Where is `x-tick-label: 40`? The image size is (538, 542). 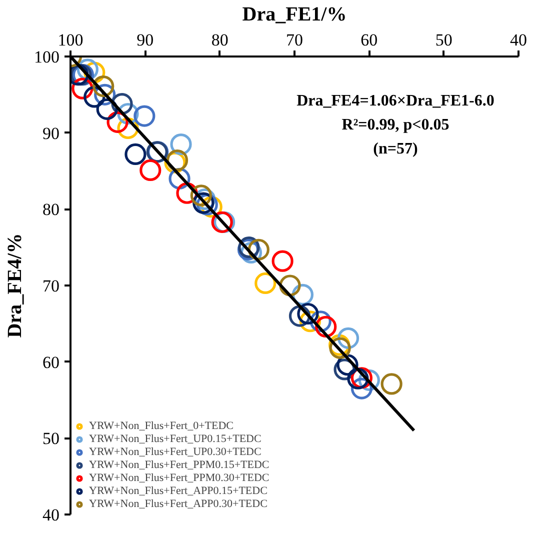 x-tick-label: 40 is located at coordinates (518, 40).